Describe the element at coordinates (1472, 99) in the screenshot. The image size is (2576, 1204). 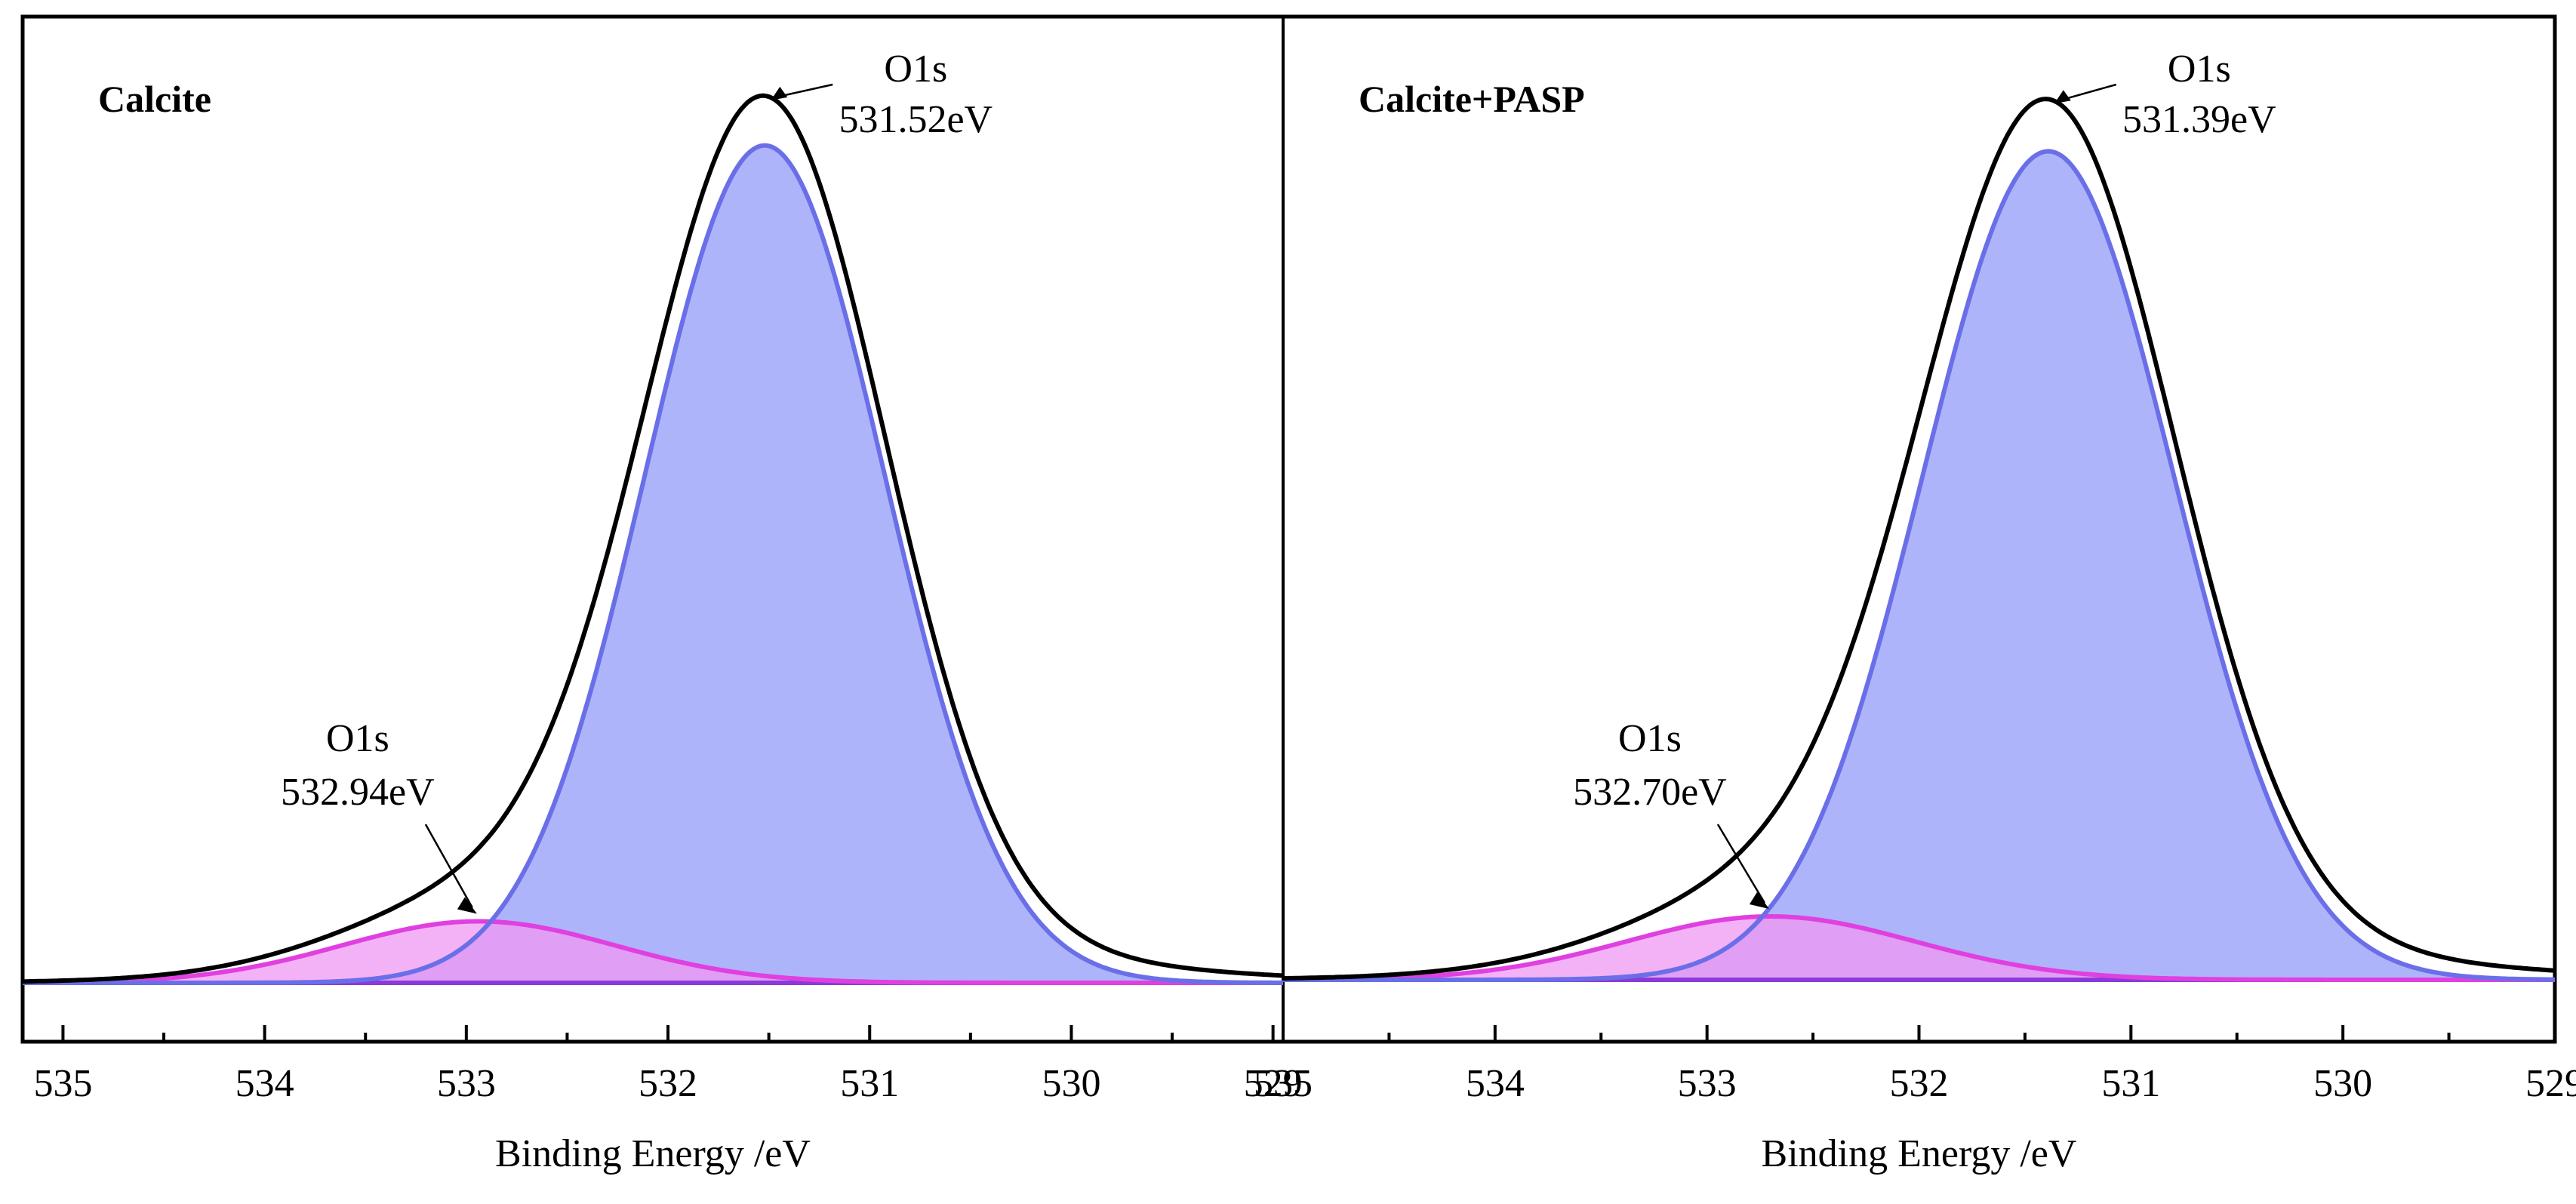
I see `panel-title: Calcite+PASP` at that location.